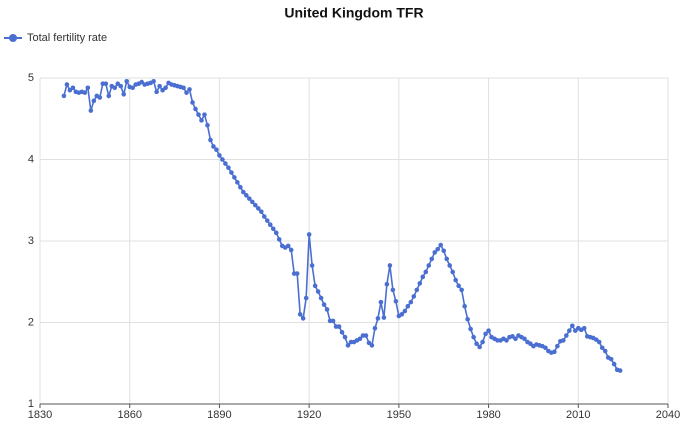 Image resolution: width=700 pixels, height=441 pixels. I want to click on x-tick-label: 1860, so click(129, 415).